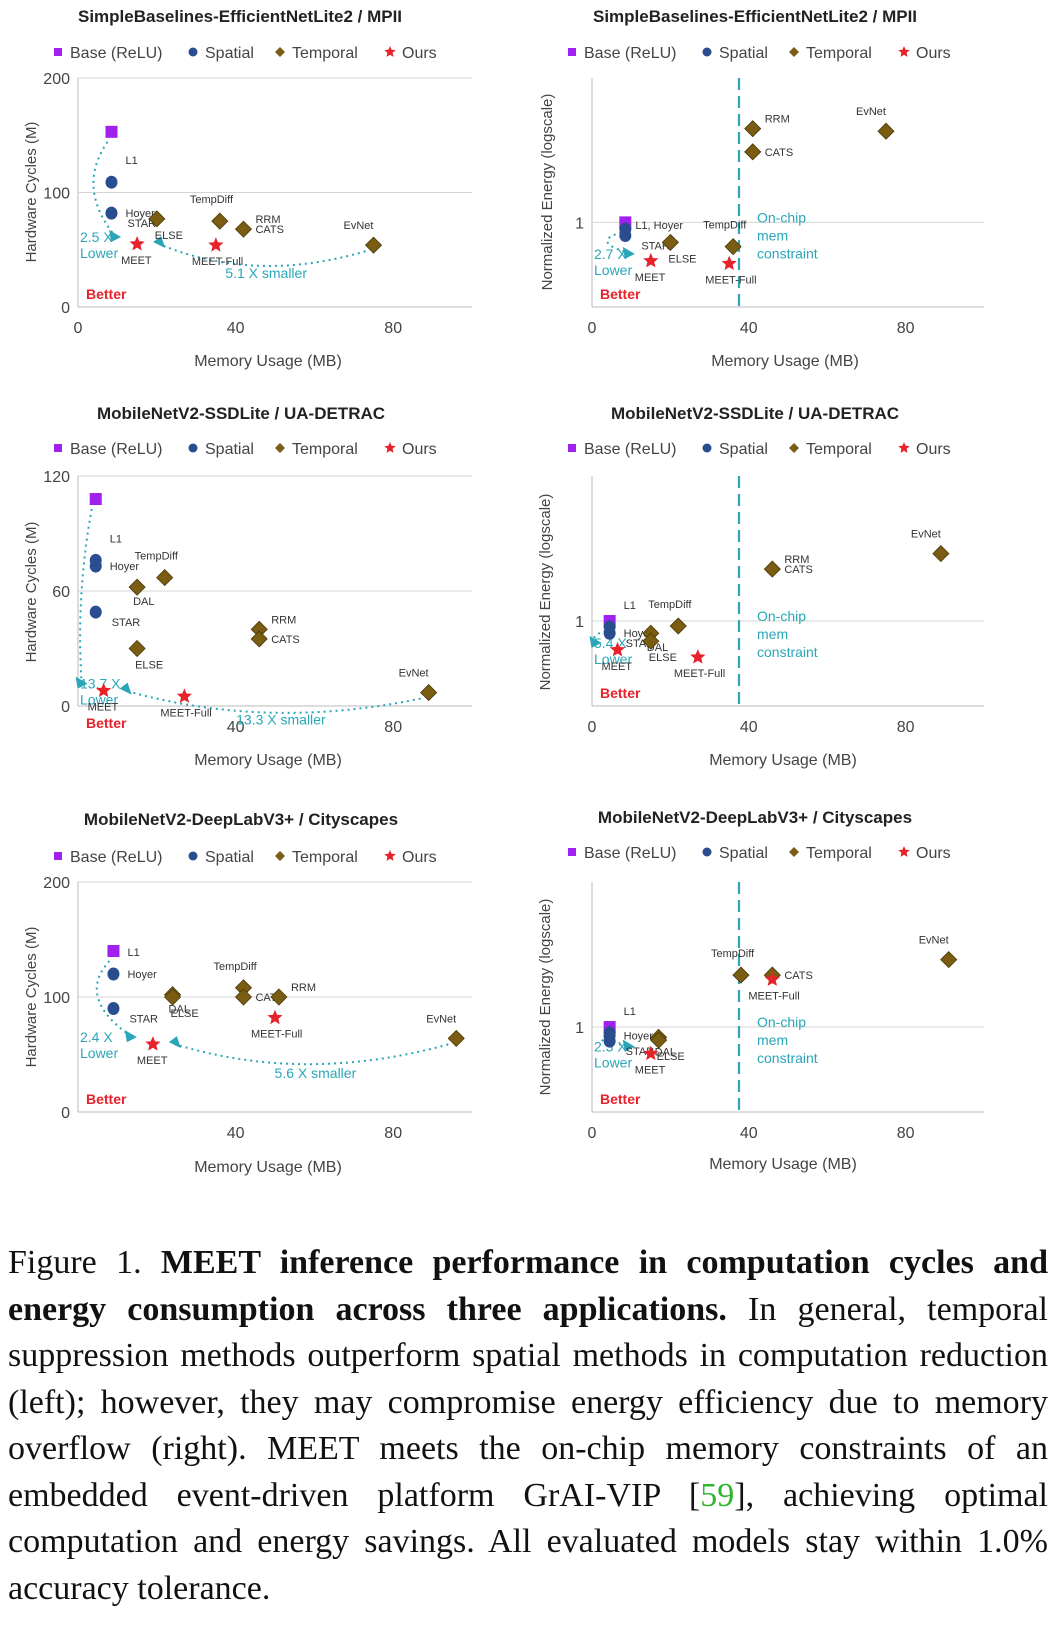 The width and height of the screenshot is (1054, 1644). Describe the element at coordinates (241, 413) in the screenshot. I see `chart-title: MobileNetV2-SSDLite / UA-DETRAC` at that location.